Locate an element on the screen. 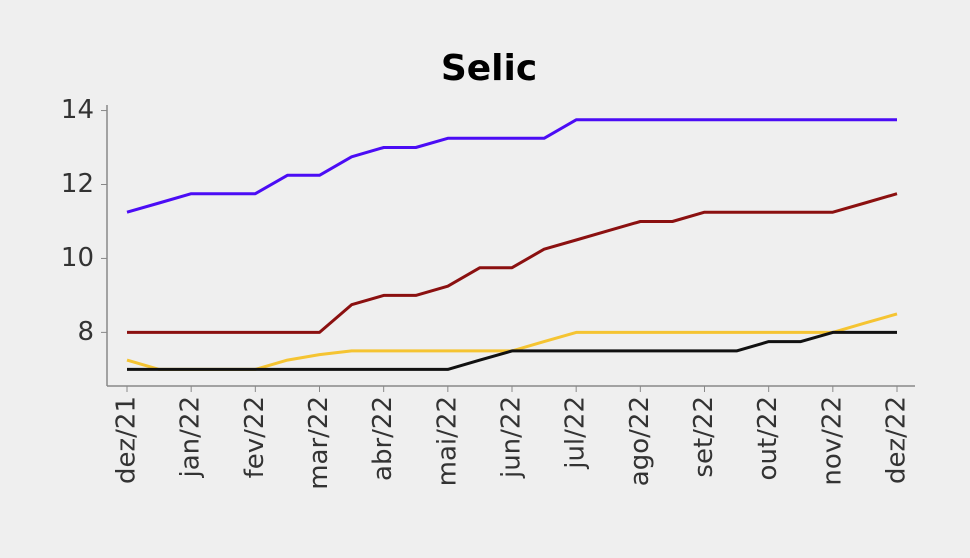 Image resolution: width=970 pixels, height=558 pixels. y-tick-label: 12 is located at coordinates (77, 184).